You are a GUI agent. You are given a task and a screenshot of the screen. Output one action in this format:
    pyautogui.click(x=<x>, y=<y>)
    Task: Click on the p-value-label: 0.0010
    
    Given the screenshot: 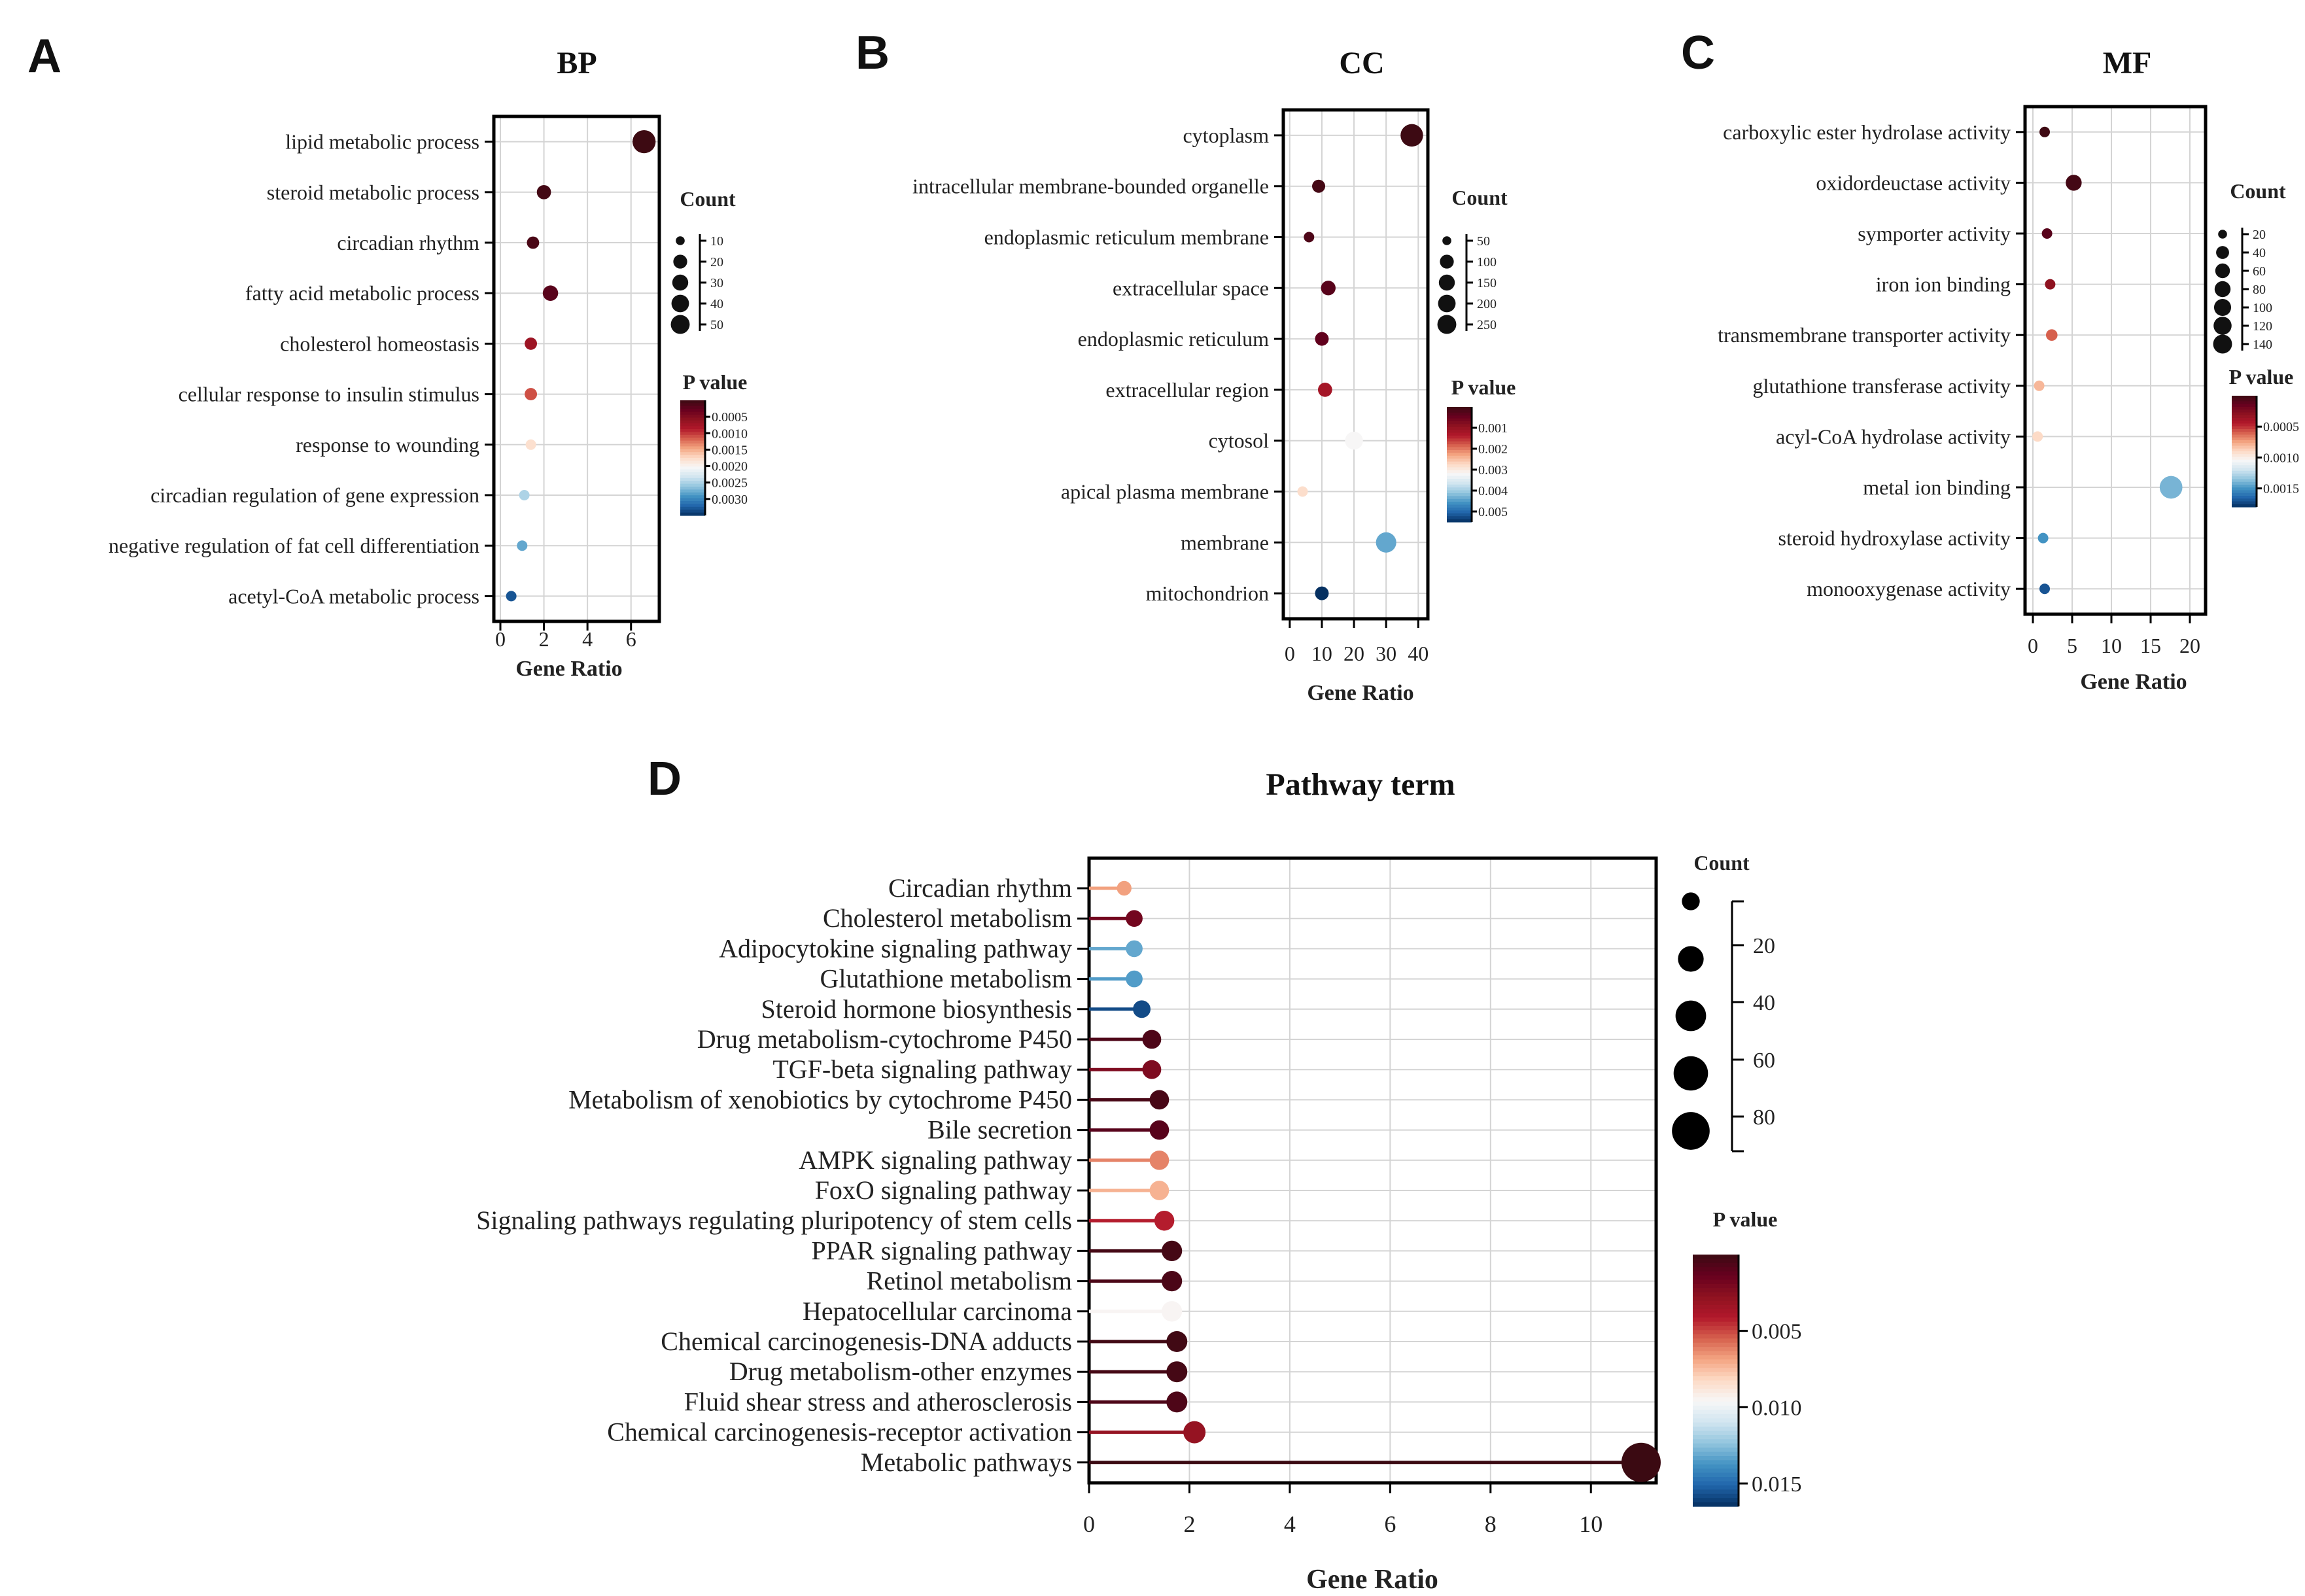 What is the action you would take?
    pyautogui.click(x=730, y=433)
    